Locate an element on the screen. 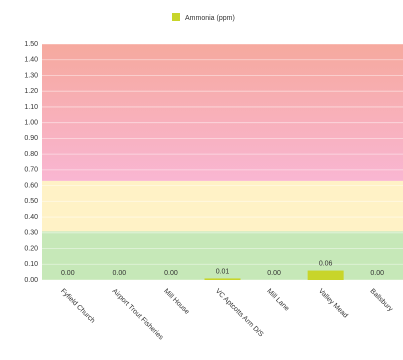 The height and width of the screenshot is (360, 403). y-tick-label: 0.60 is located at coordinates (31, 185).